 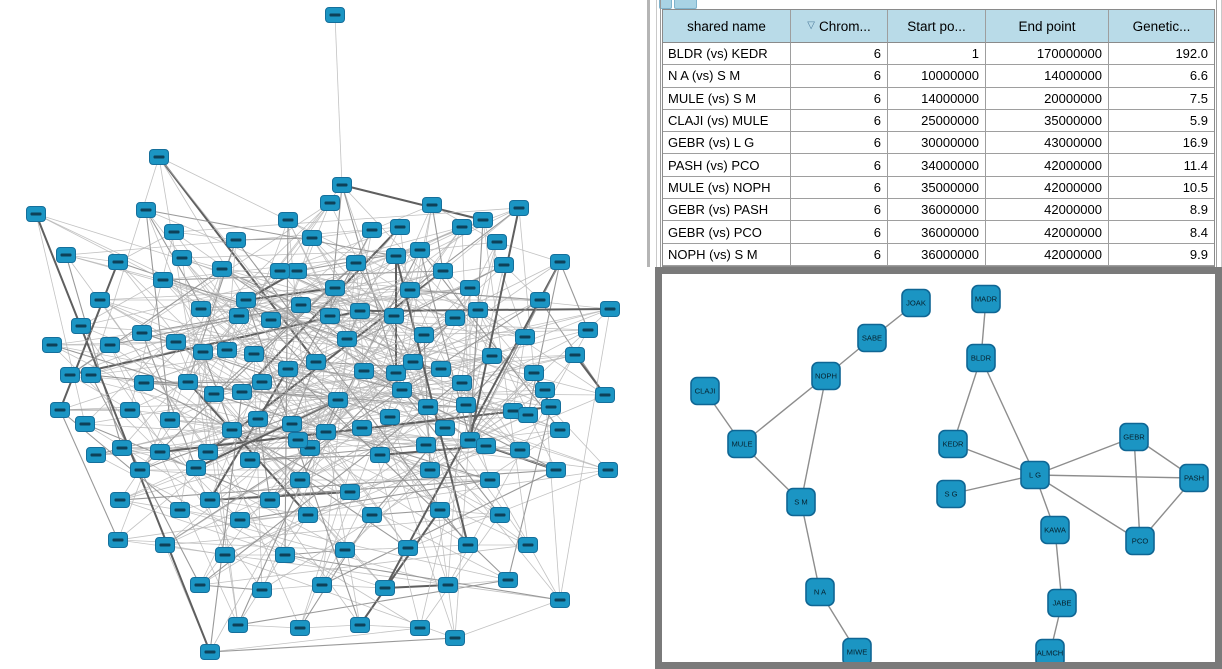 What do you see at coordinates (811, 25) in the screenshot?
I see `filter-icon: ▽` at bounding box center [811, 25].